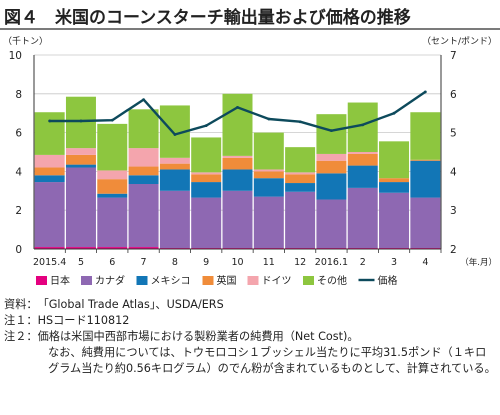  I want to click on x-tick-label: 9, so click(206, 262).